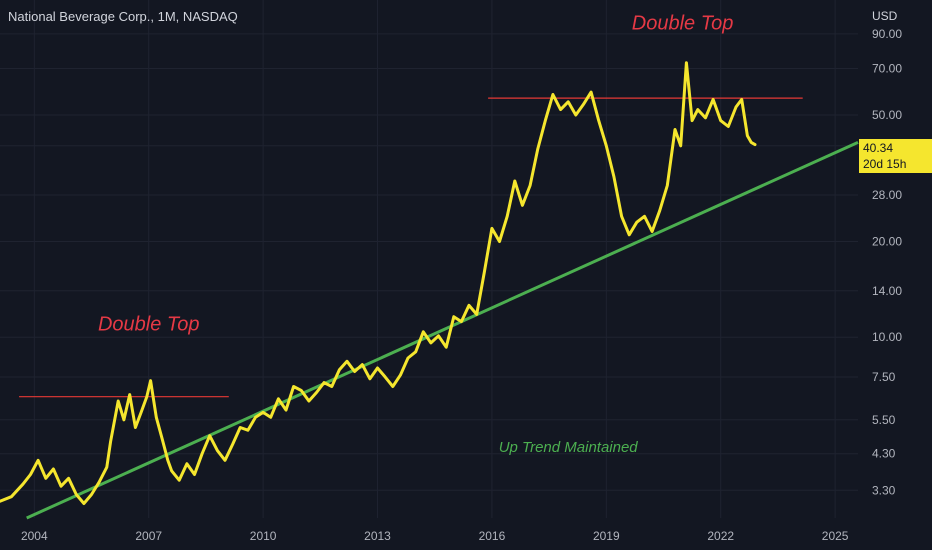  Describe the element at coordinates (884, 377) in the screenshot. I see `y-tick-label: 7.50` at that location.